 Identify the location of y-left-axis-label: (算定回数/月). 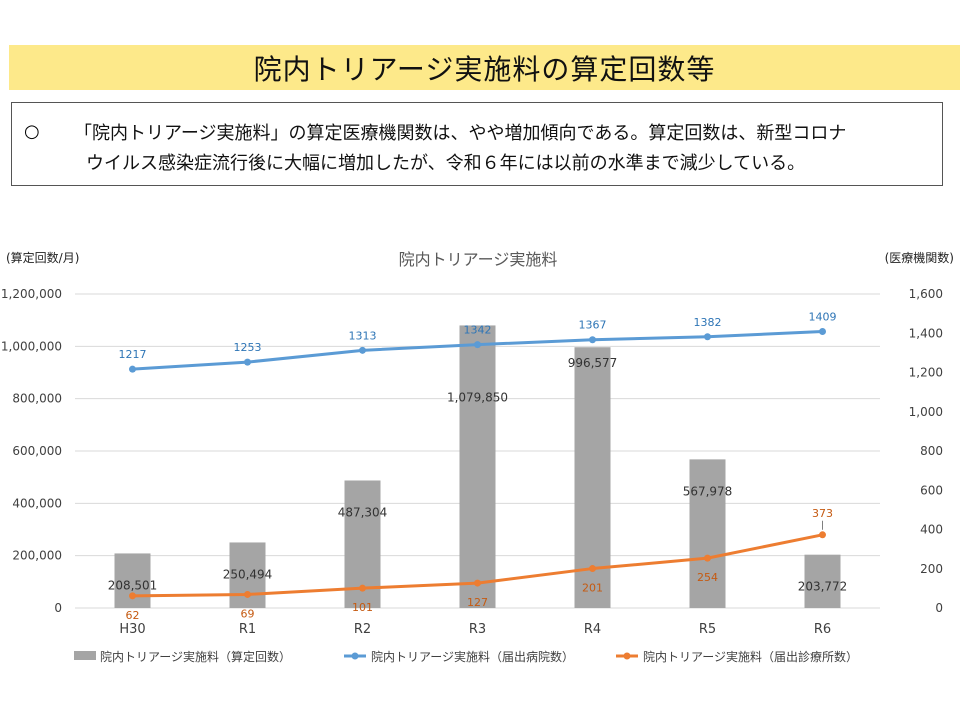
(42, 257).